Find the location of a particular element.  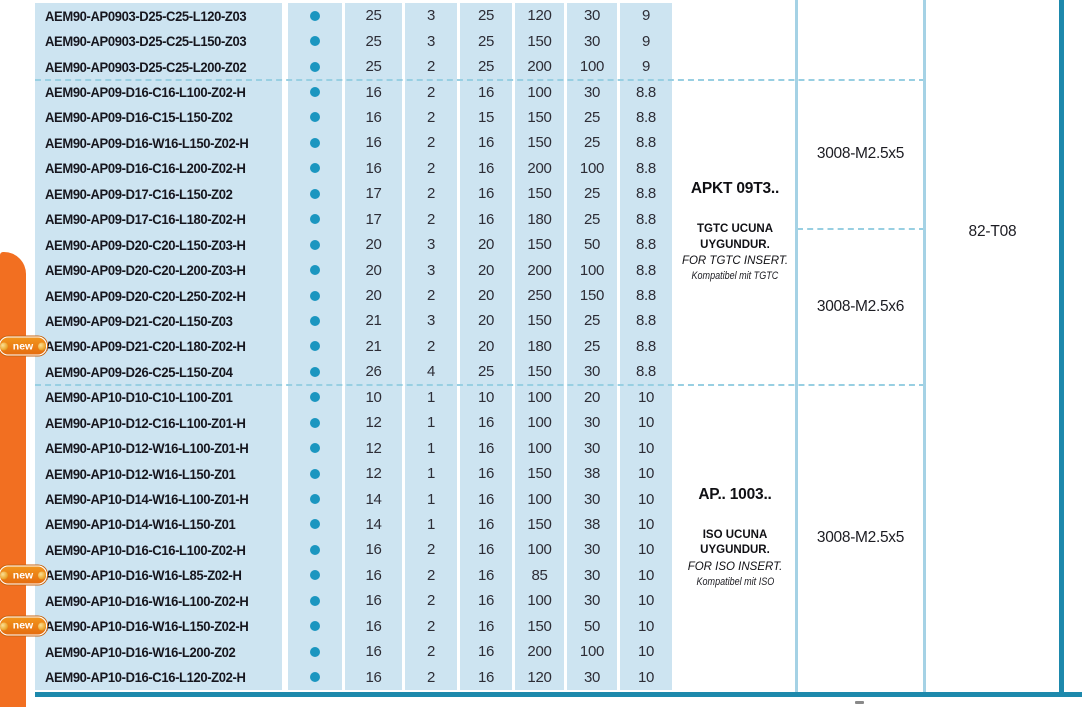

value-cell: 50 is located at coordinates (593, 626).